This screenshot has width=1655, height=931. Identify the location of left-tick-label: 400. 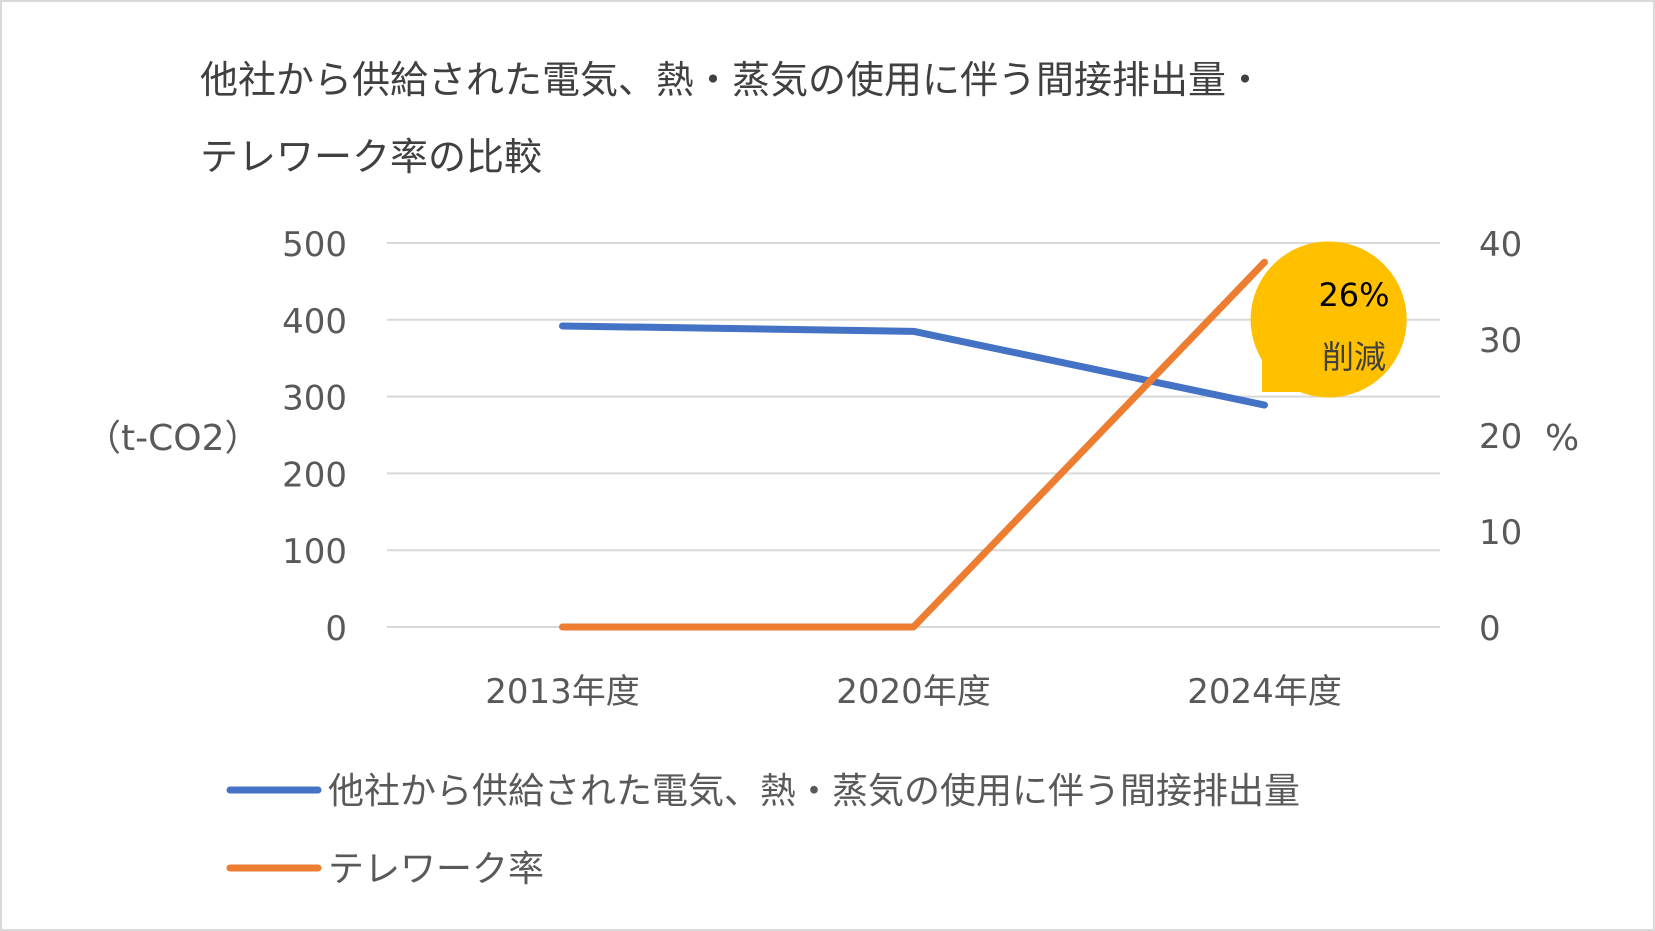
(314, 322).